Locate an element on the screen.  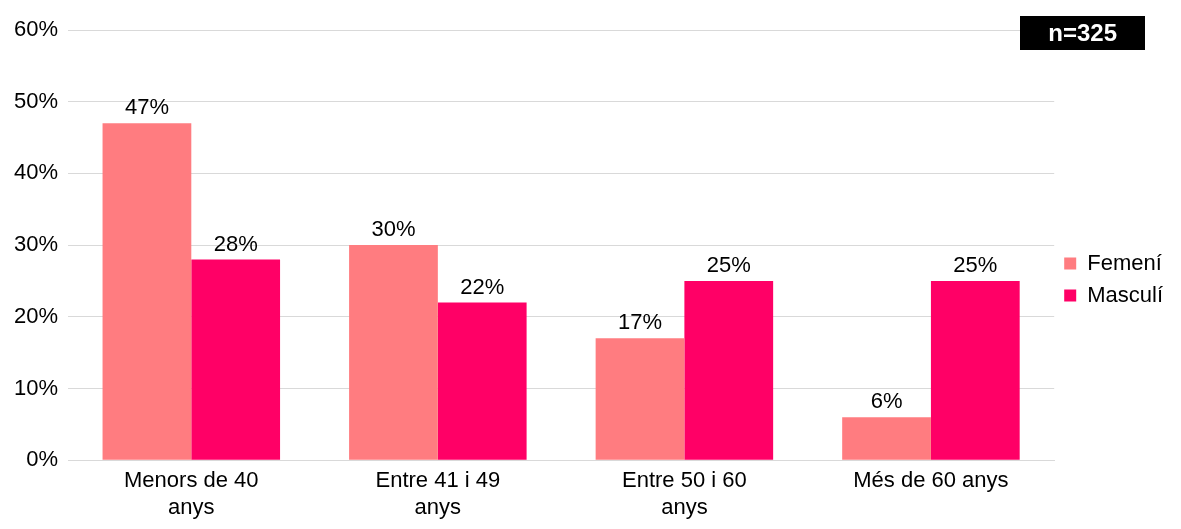
y-tick-label: 50% is located at coordinates (36, 100).